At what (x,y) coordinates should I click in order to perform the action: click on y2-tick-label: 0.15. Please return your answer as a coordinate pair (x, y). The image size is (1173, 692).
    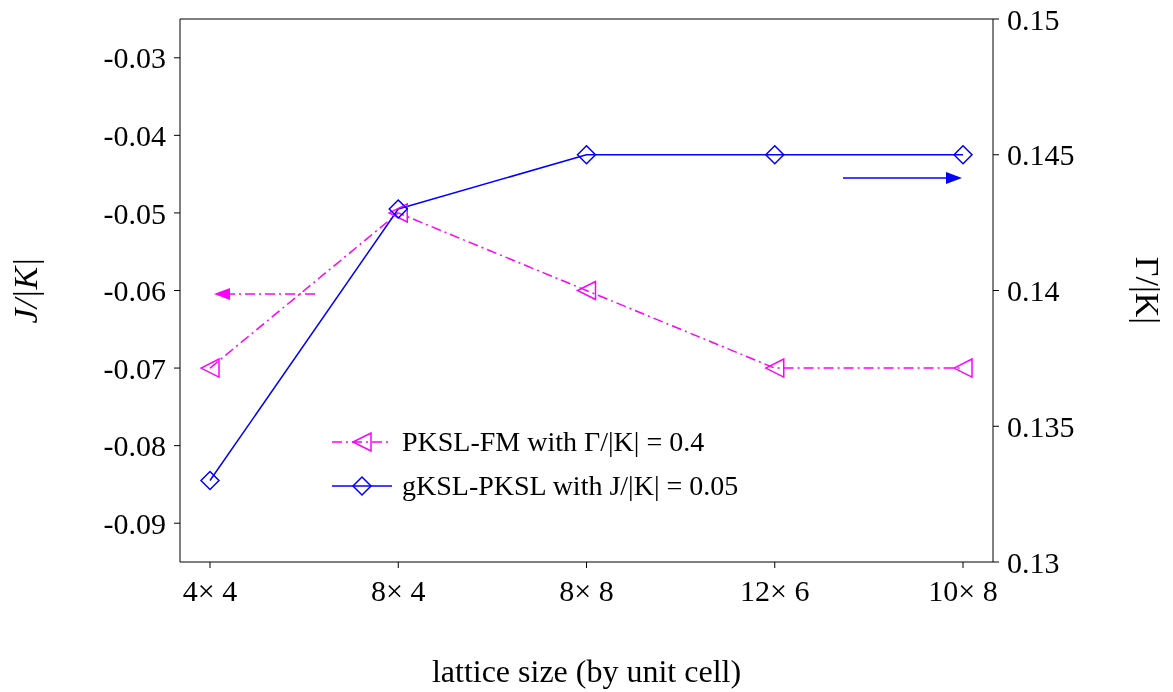
    Looking at the image, I should click on (1033, 19).